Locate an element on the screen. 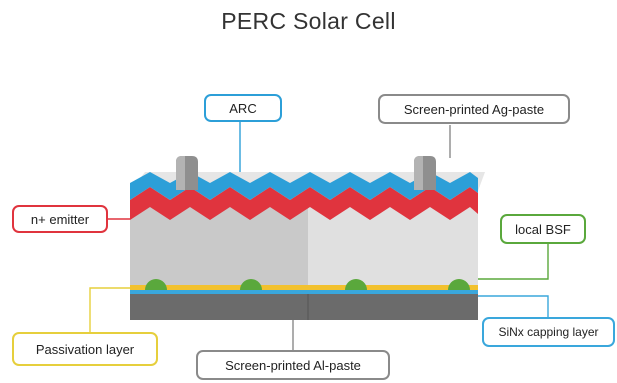 This screenshot has width=617, height=383. emitter-label: n+ emitter is located at coordinates (60, 219).